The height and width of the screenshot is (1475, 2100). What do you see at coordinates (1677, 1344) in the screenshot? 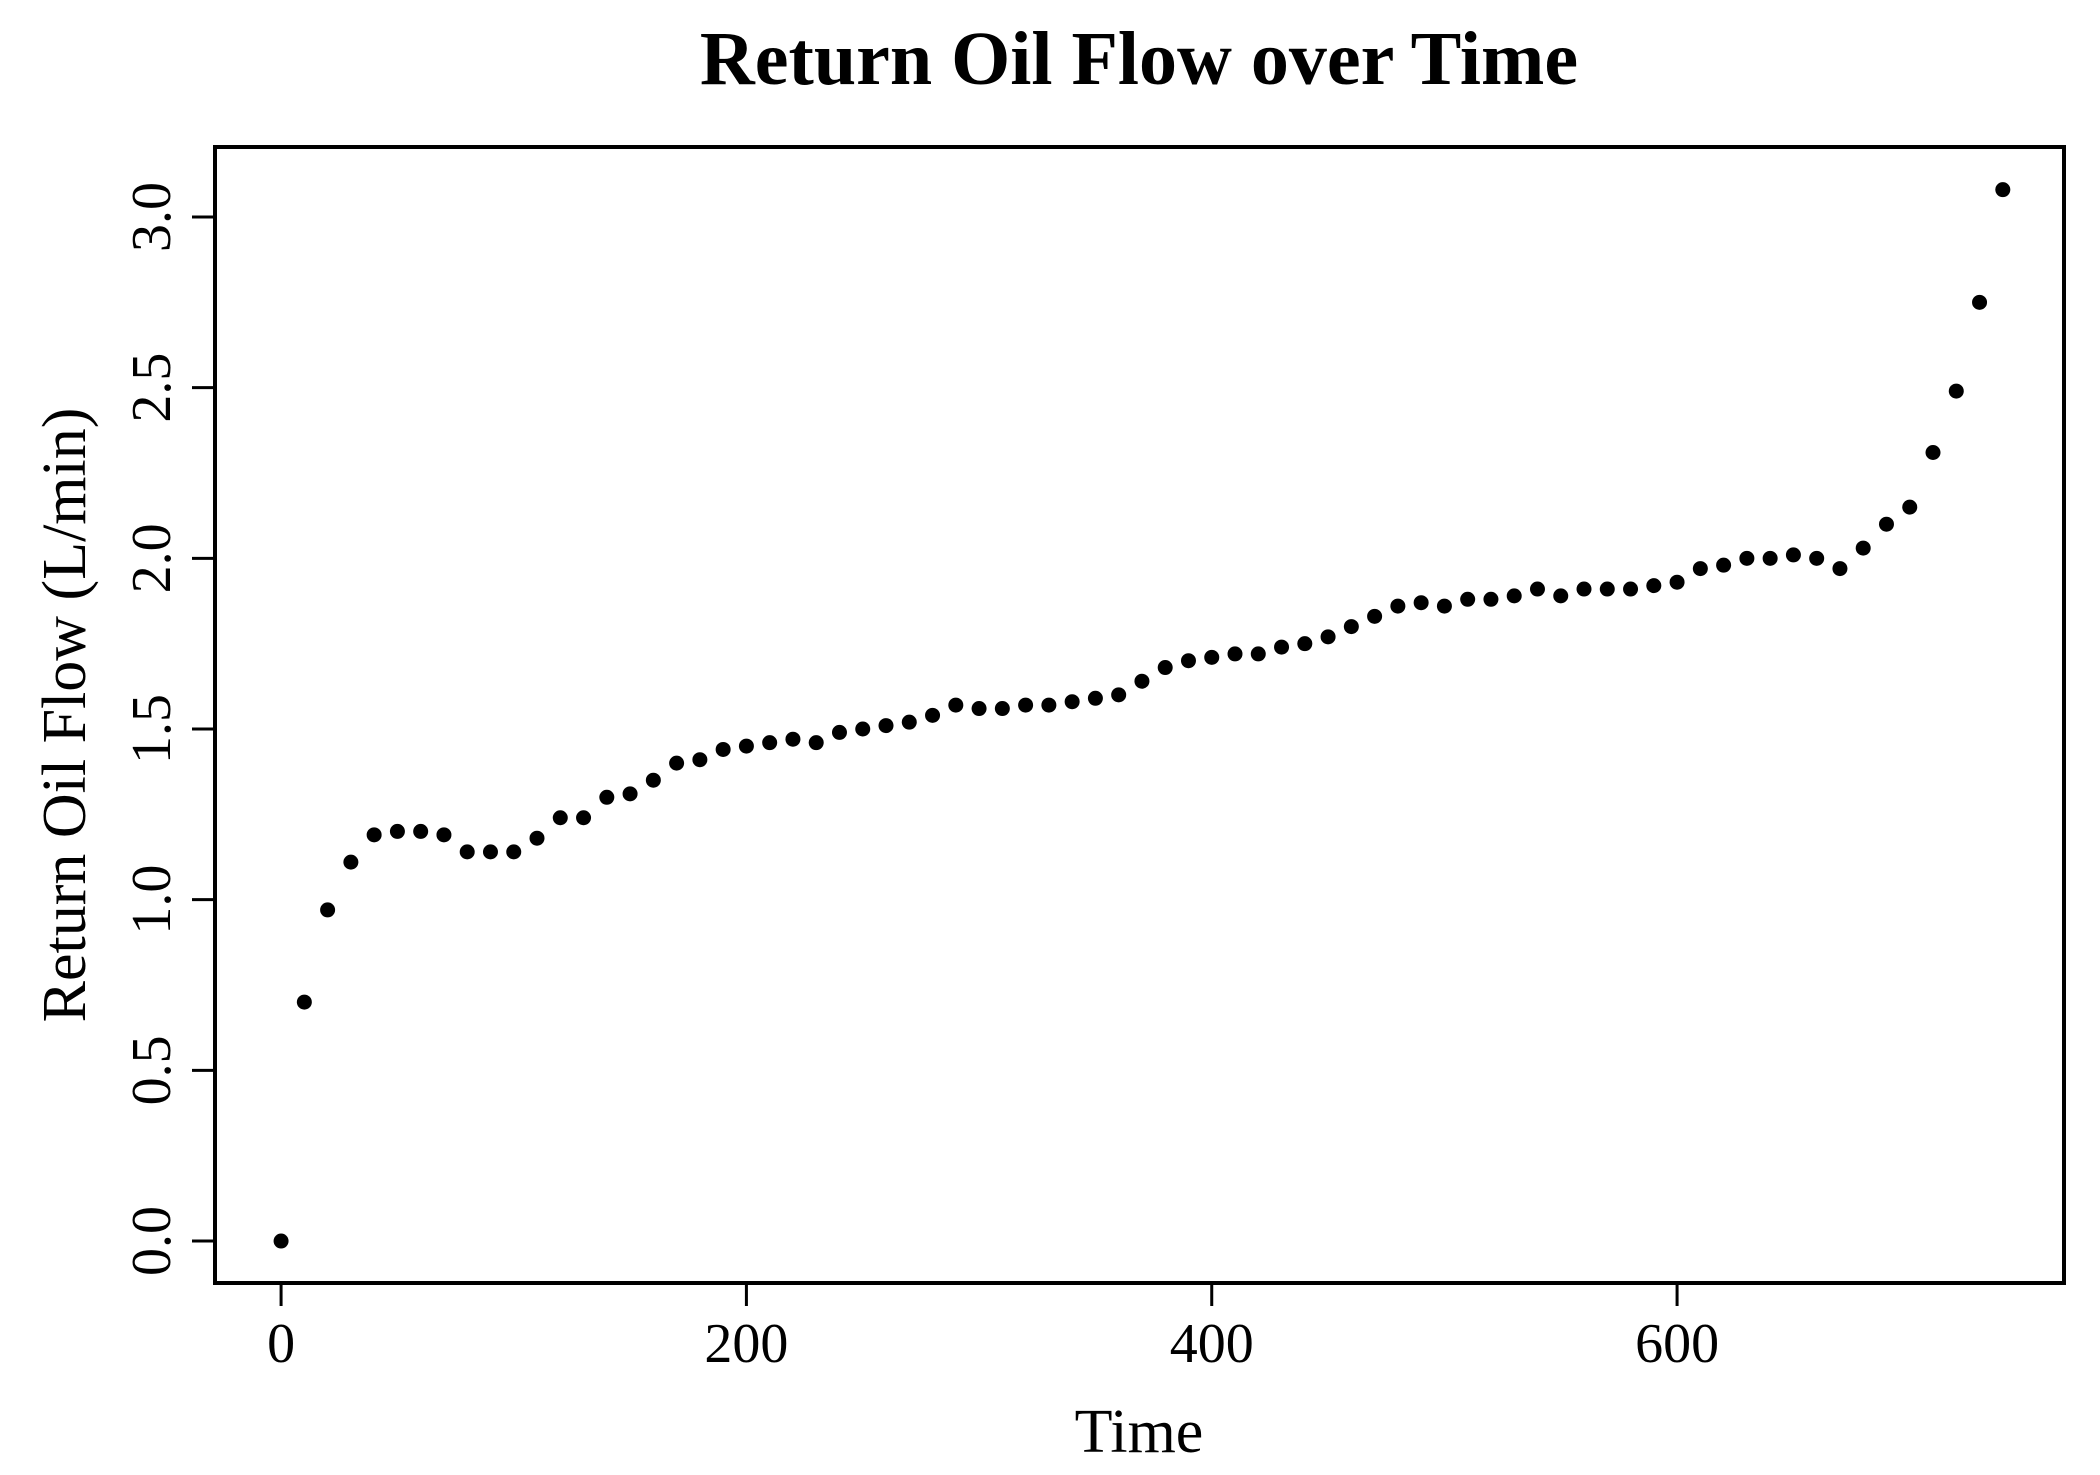
I see `x-tick-label: 600` at bounding box center [1677, 1344].